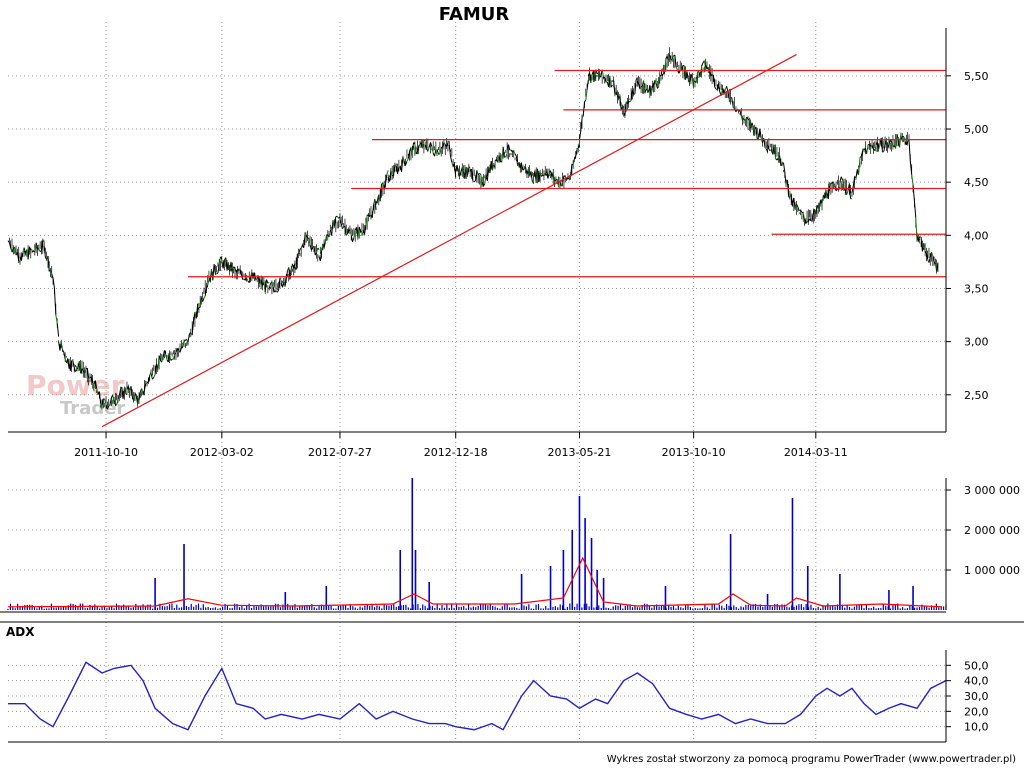 The height and width of the screenshot is (772, 1024). Describe the element at coordinates (976, 342) in the screenshot. I see `price-y-tick-label: 3,00` at that location.